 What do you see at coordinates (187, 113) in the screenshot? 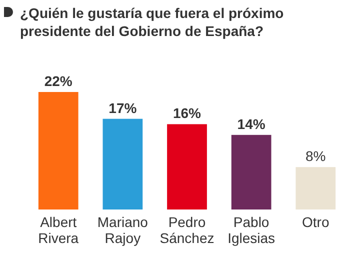
I see `data-label: 16%` at bounding box center [187, 113].